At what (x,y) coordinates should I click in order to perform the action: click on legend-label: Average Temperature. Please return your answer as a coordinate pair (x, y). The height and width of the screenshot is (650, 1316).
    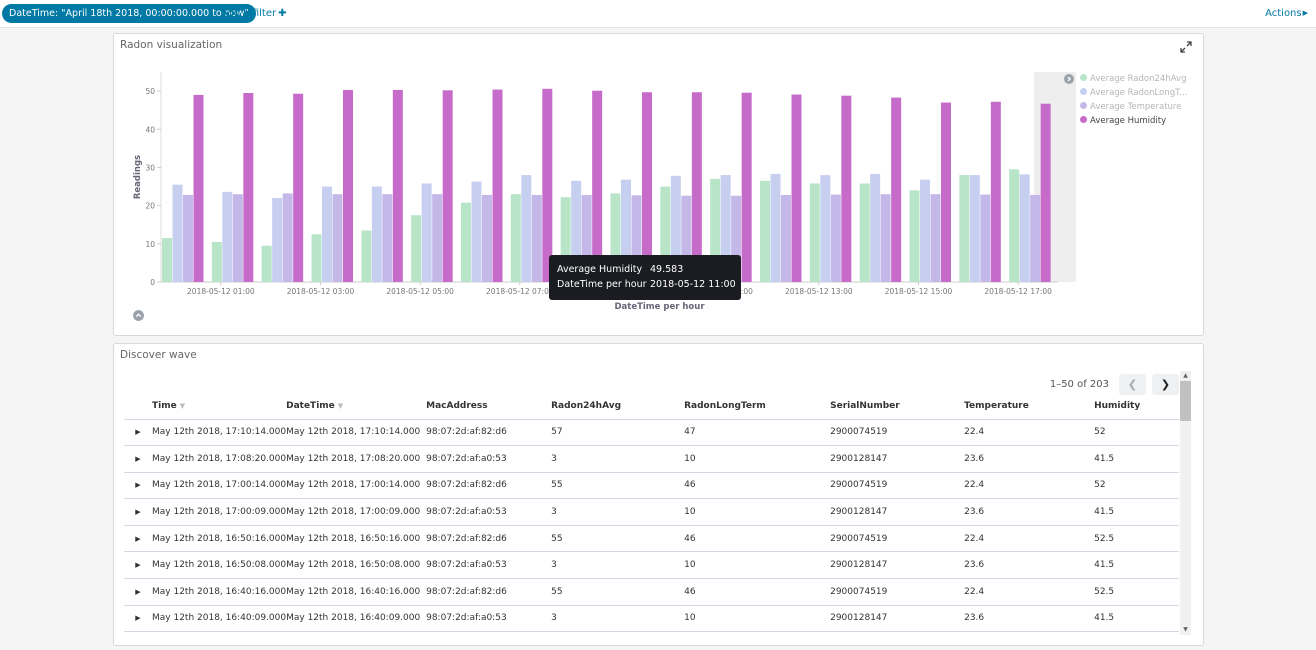
    Looking at the image, I should click on (1136, 107).